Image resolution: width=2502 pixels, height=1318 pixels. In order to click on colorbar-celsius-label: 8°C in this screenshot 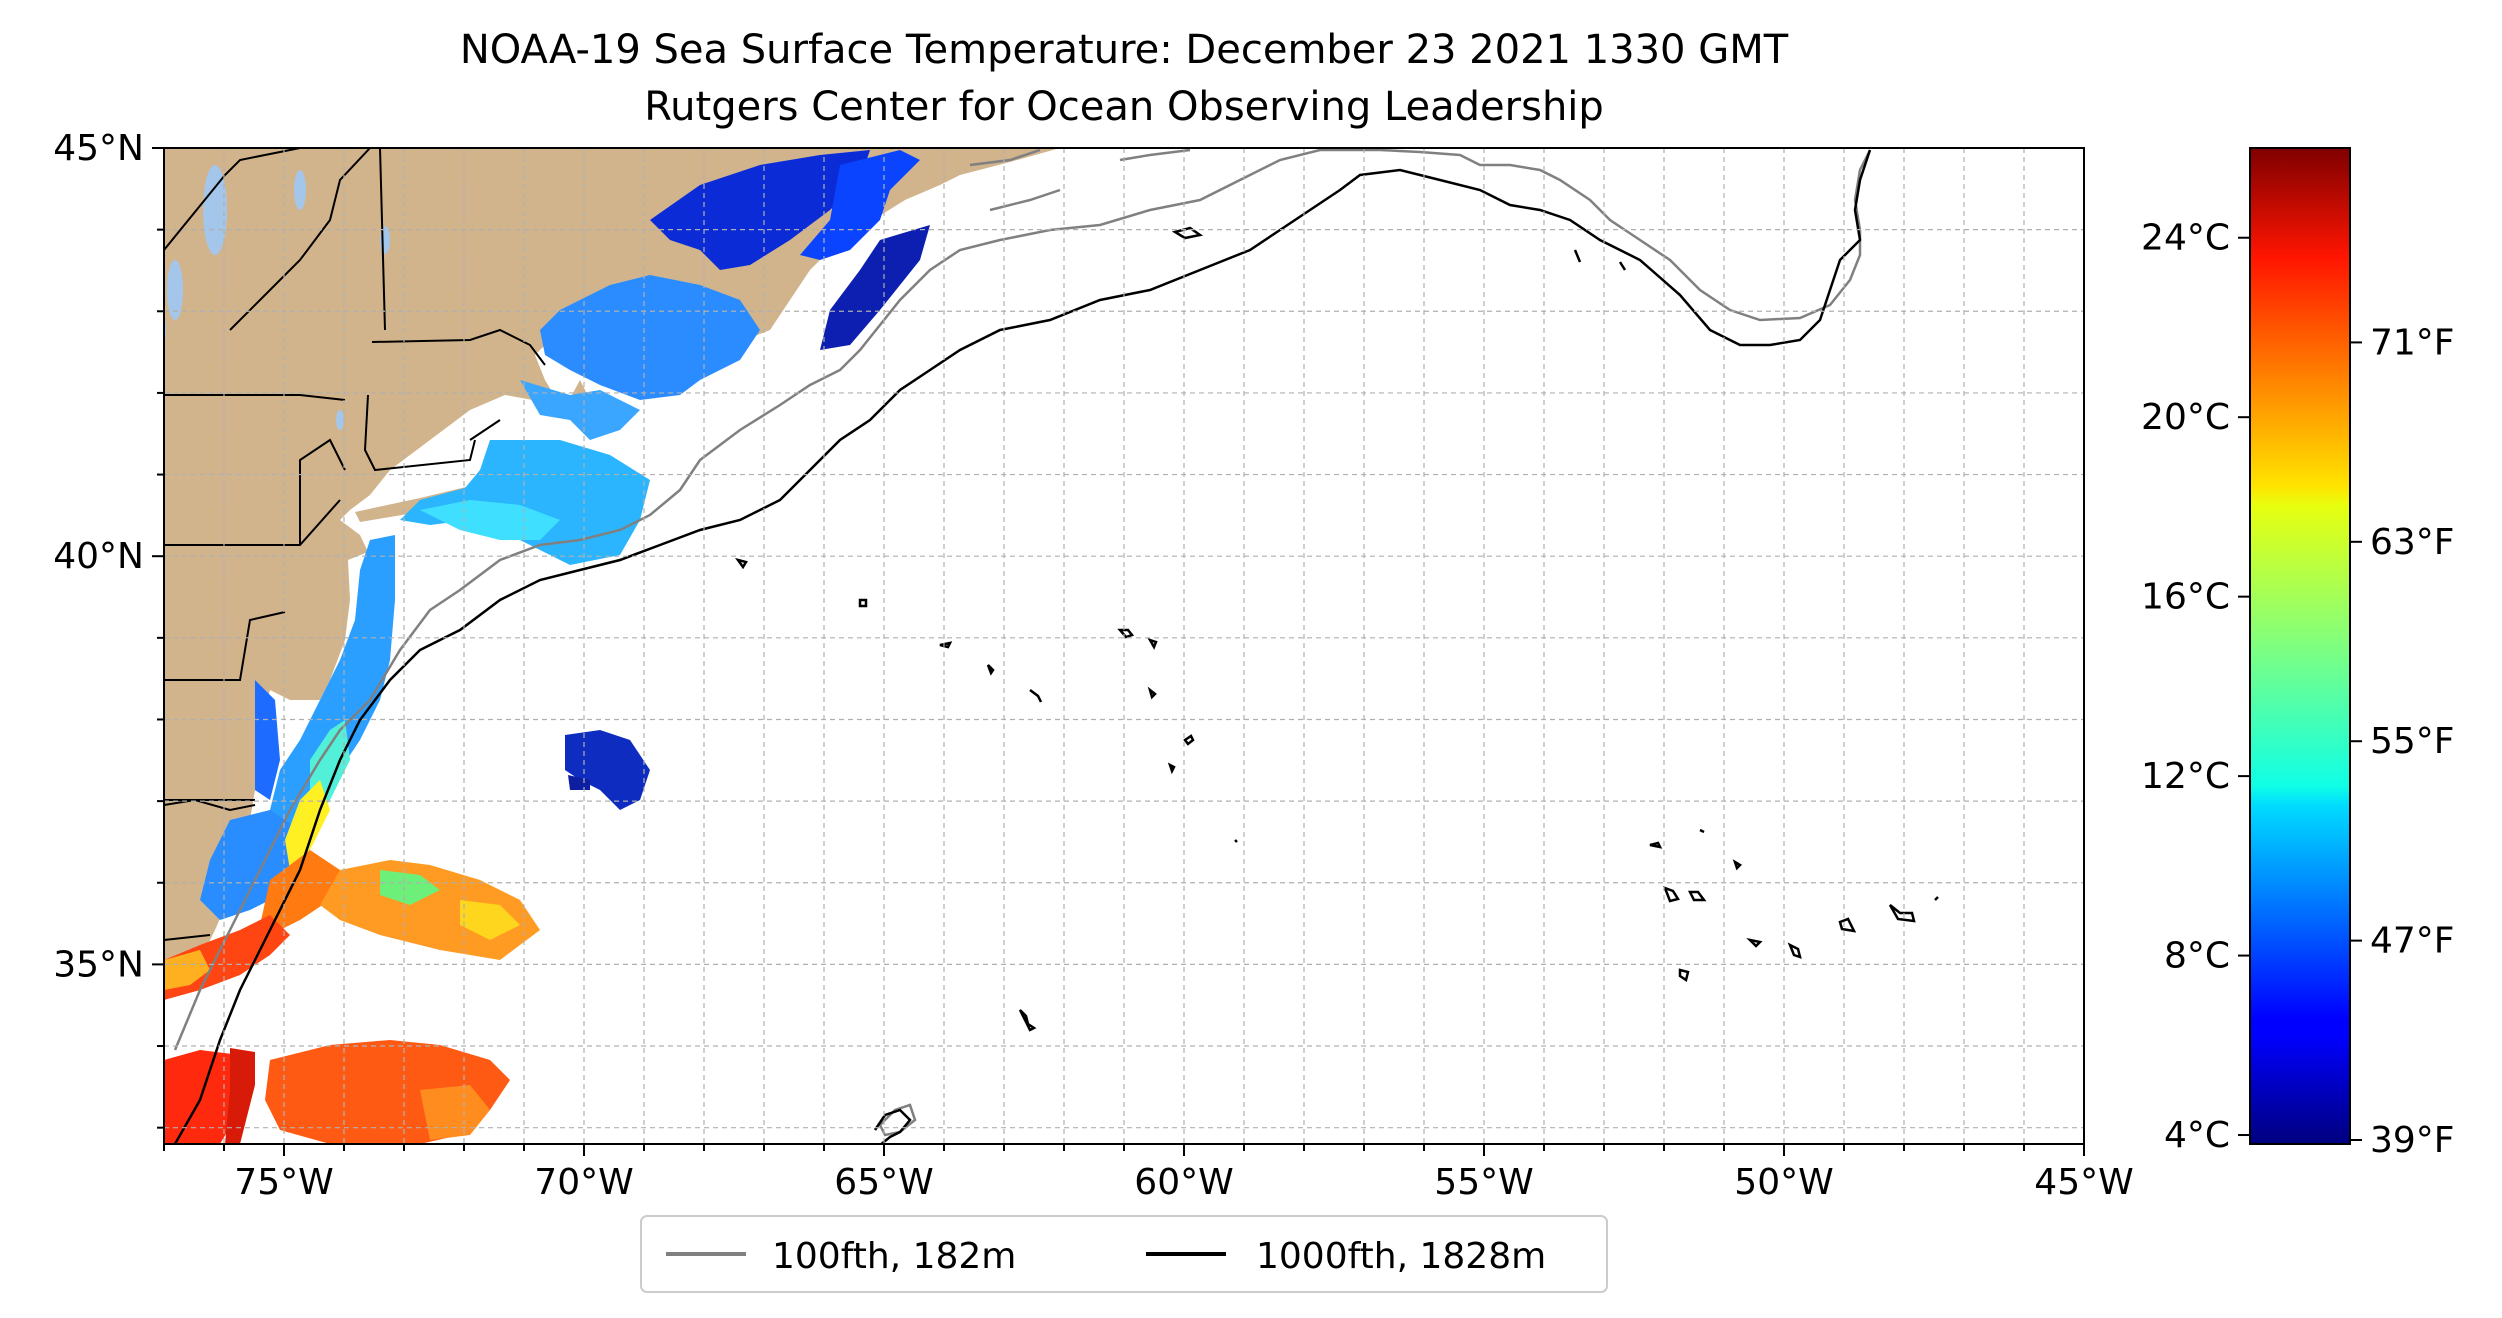, I will do `click(2197, 956)`.